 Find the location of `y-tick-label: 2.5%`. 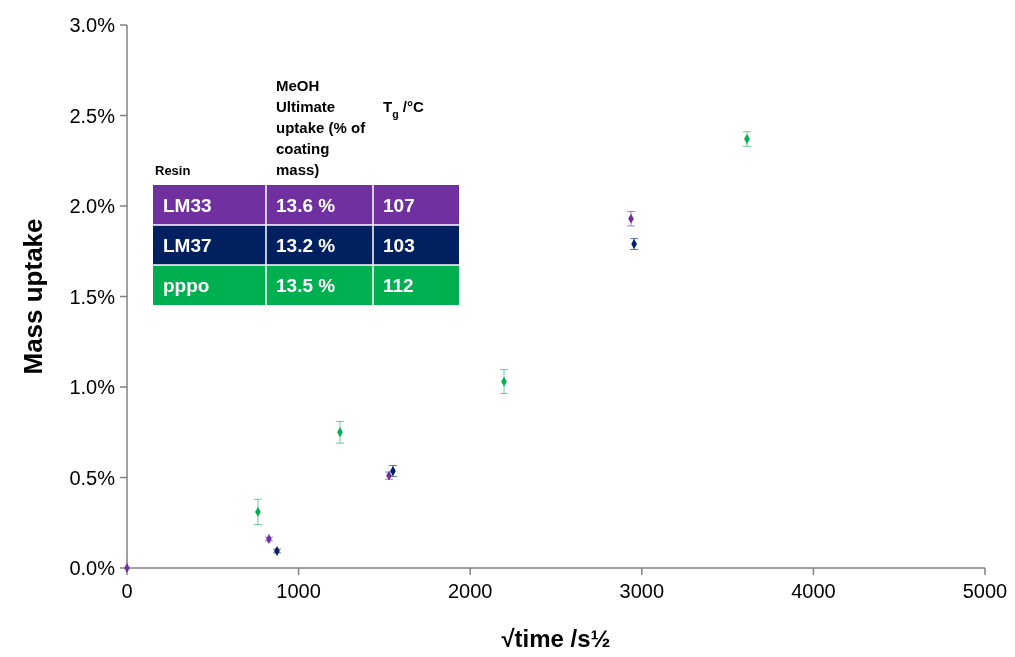

y-tick-label: 2.5% is located at coordinates (92, 115).